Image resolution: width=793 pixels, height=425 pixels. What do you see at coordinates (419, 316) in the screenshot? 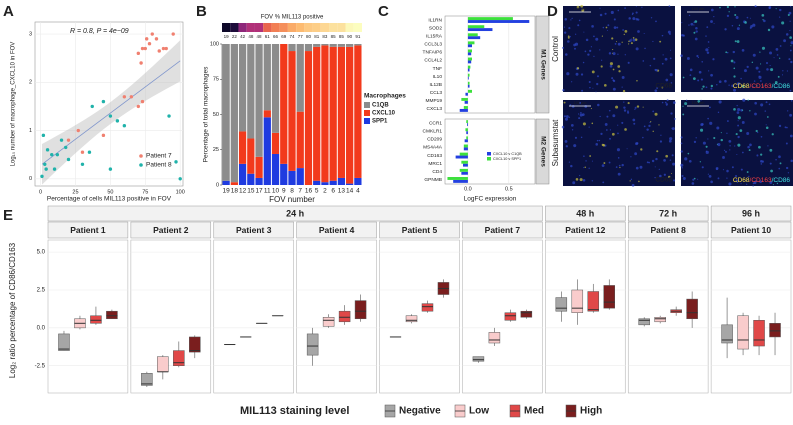
I see `facet-area` at bounding box center [419, 316].